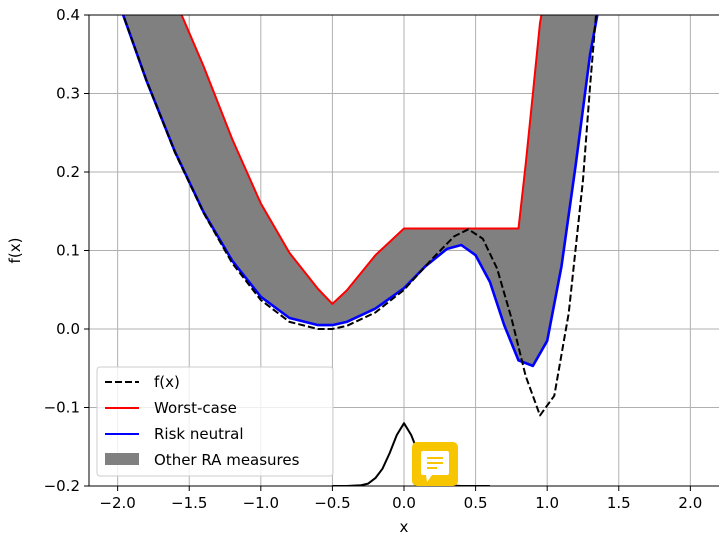 The height and width of the screenshot is (536, 719). What do you see at coordinates (62, 408) in the screenshot?
I see `y-tick-label: −0.1` at bounding box center [62, 408].